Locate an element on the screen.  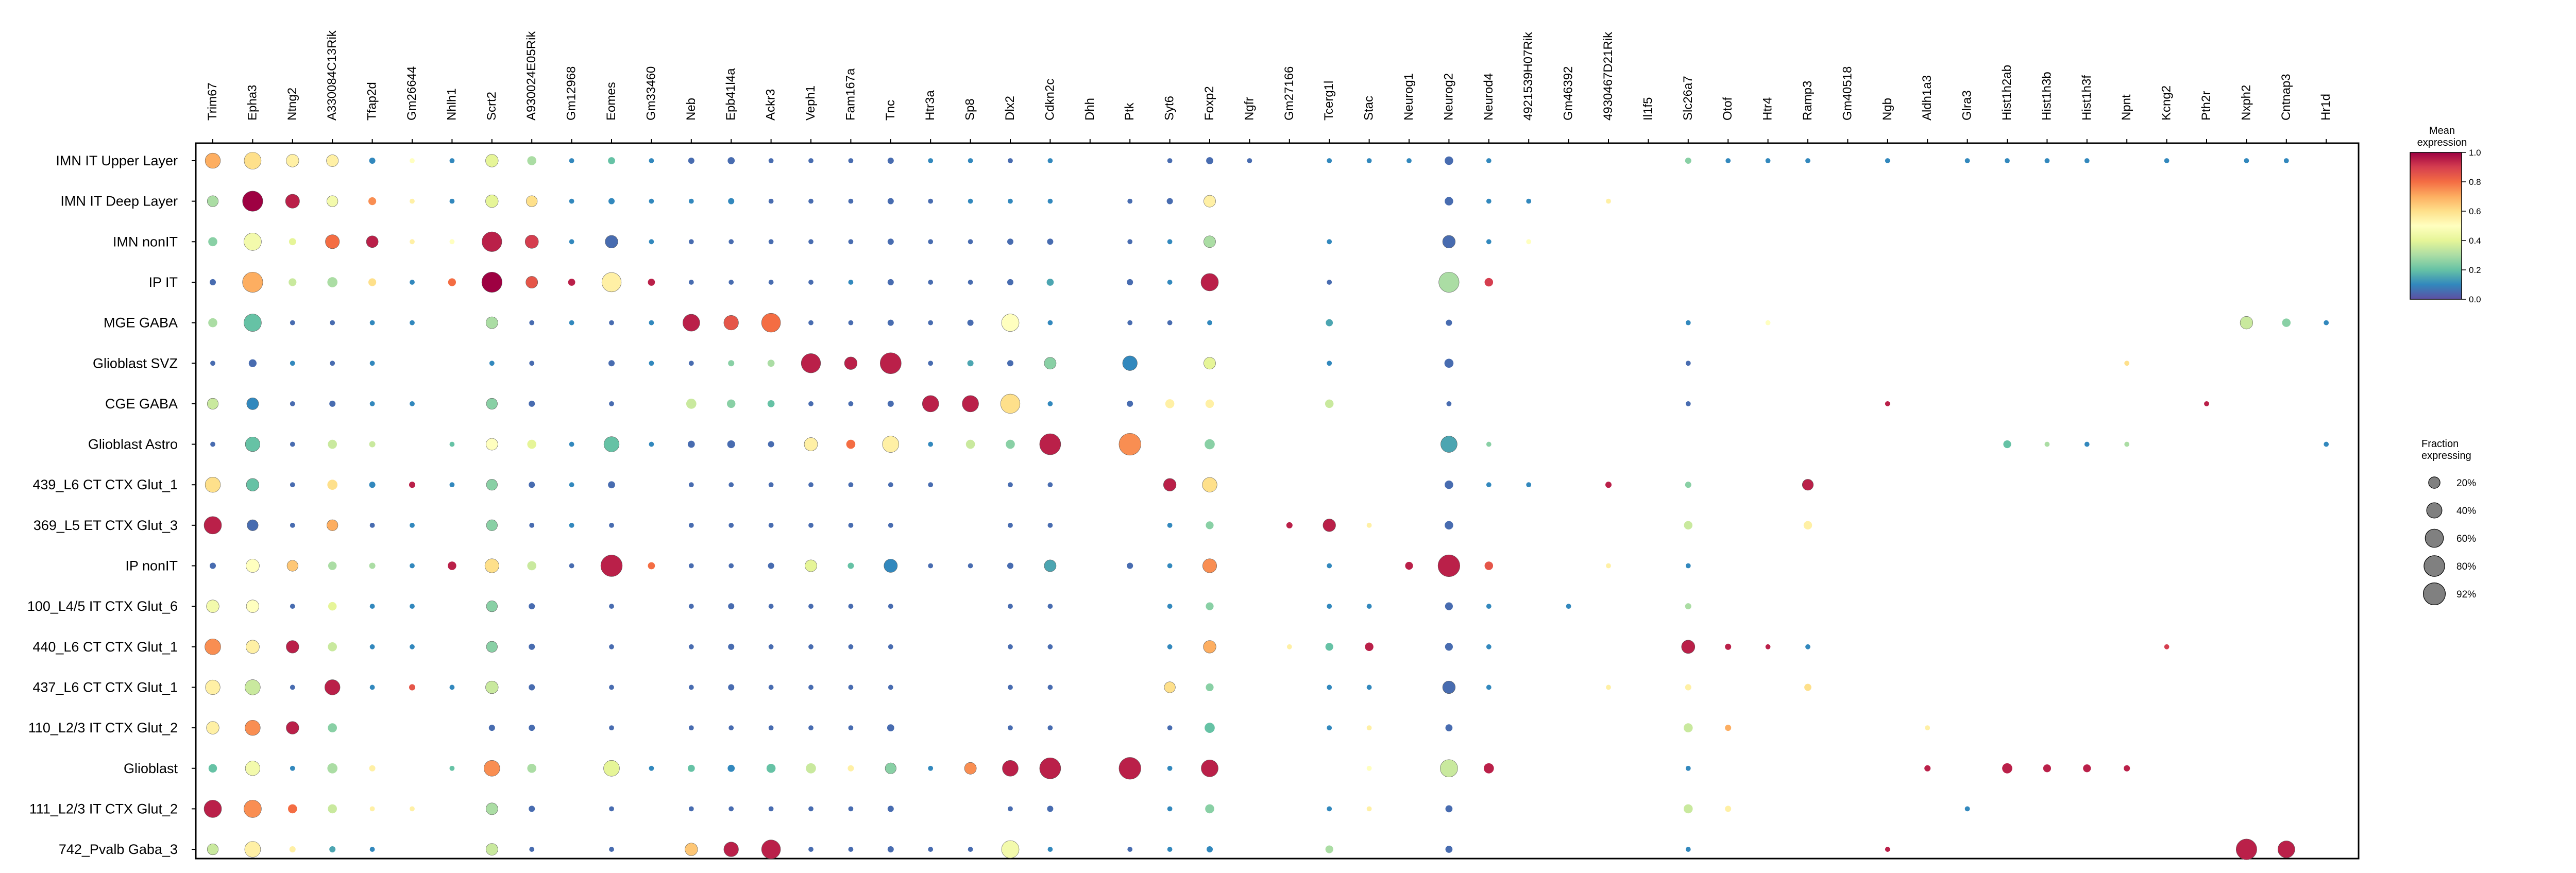
gene-label: Hist1h2ab is located at coordinates (2007, 93).